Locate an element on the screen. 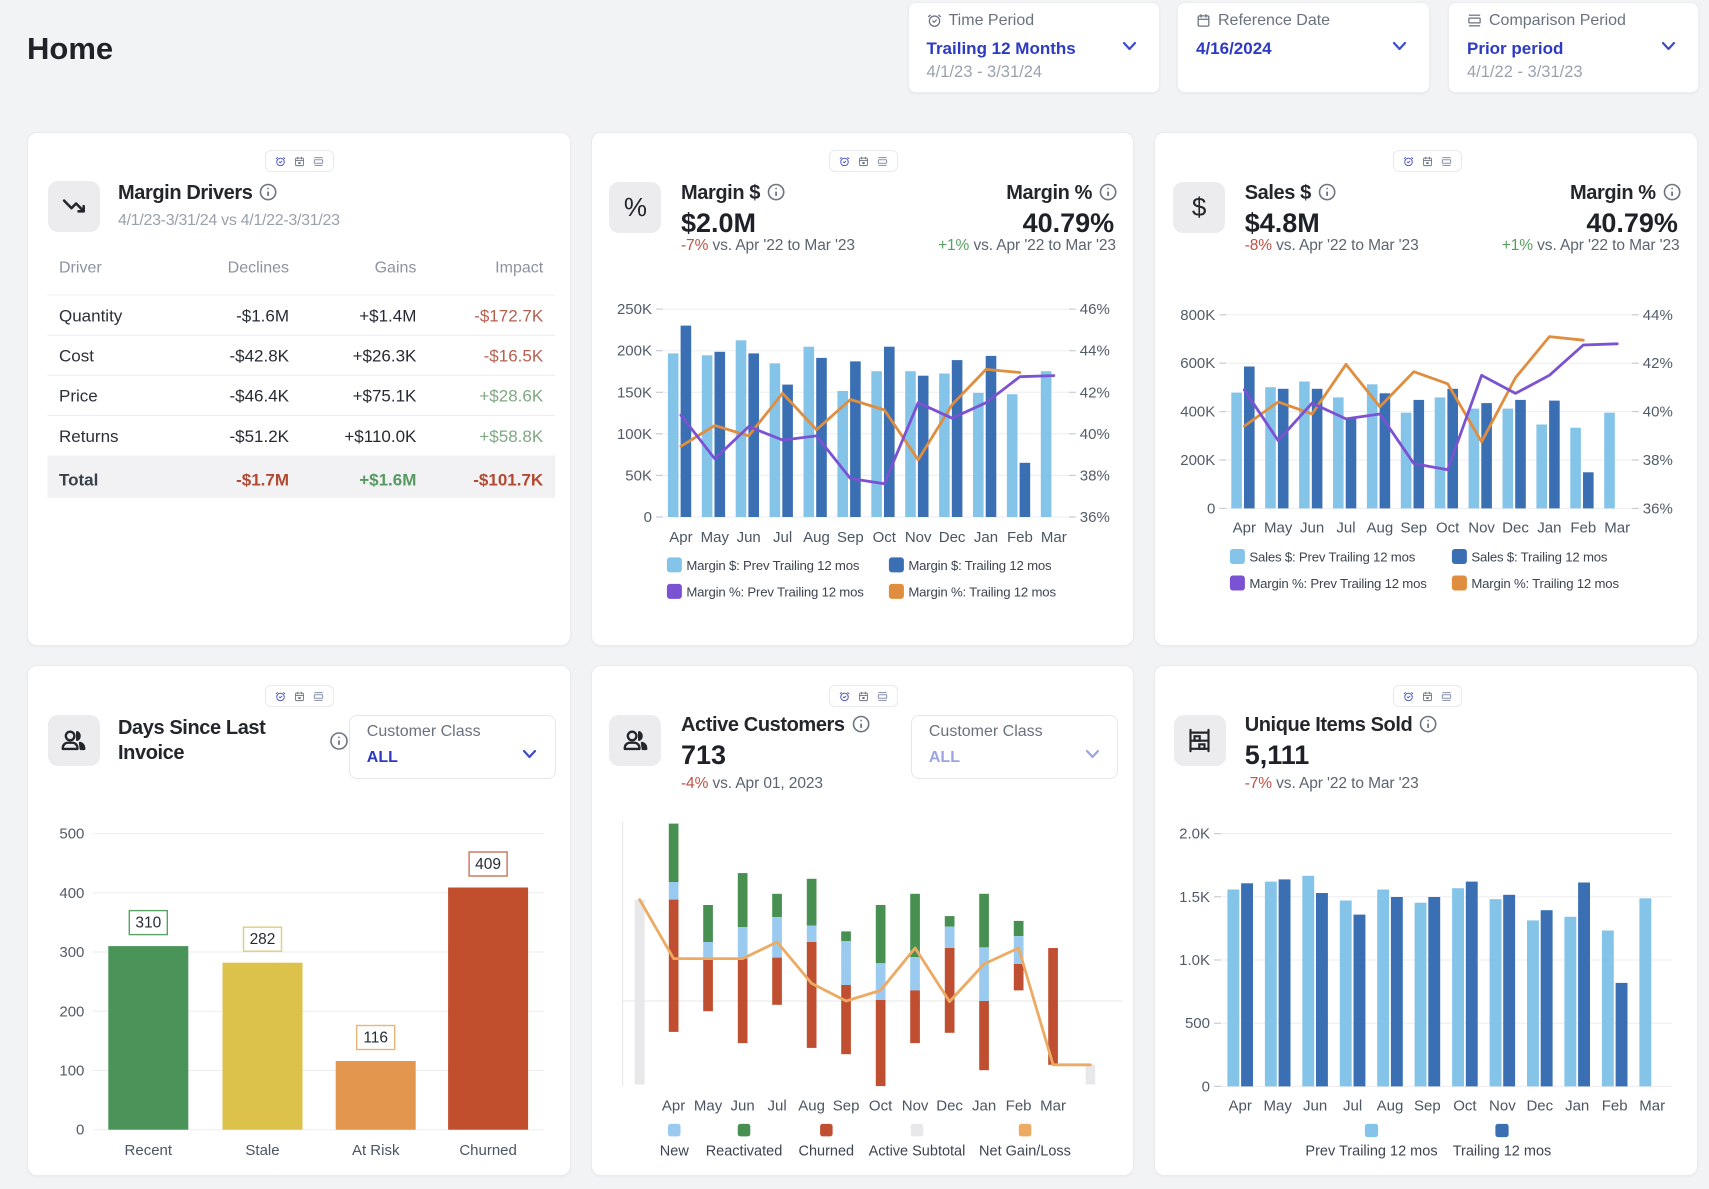 This screenshot has width=1709, height=1189. svg-text: 46% is located at coordinates (1094, 309).